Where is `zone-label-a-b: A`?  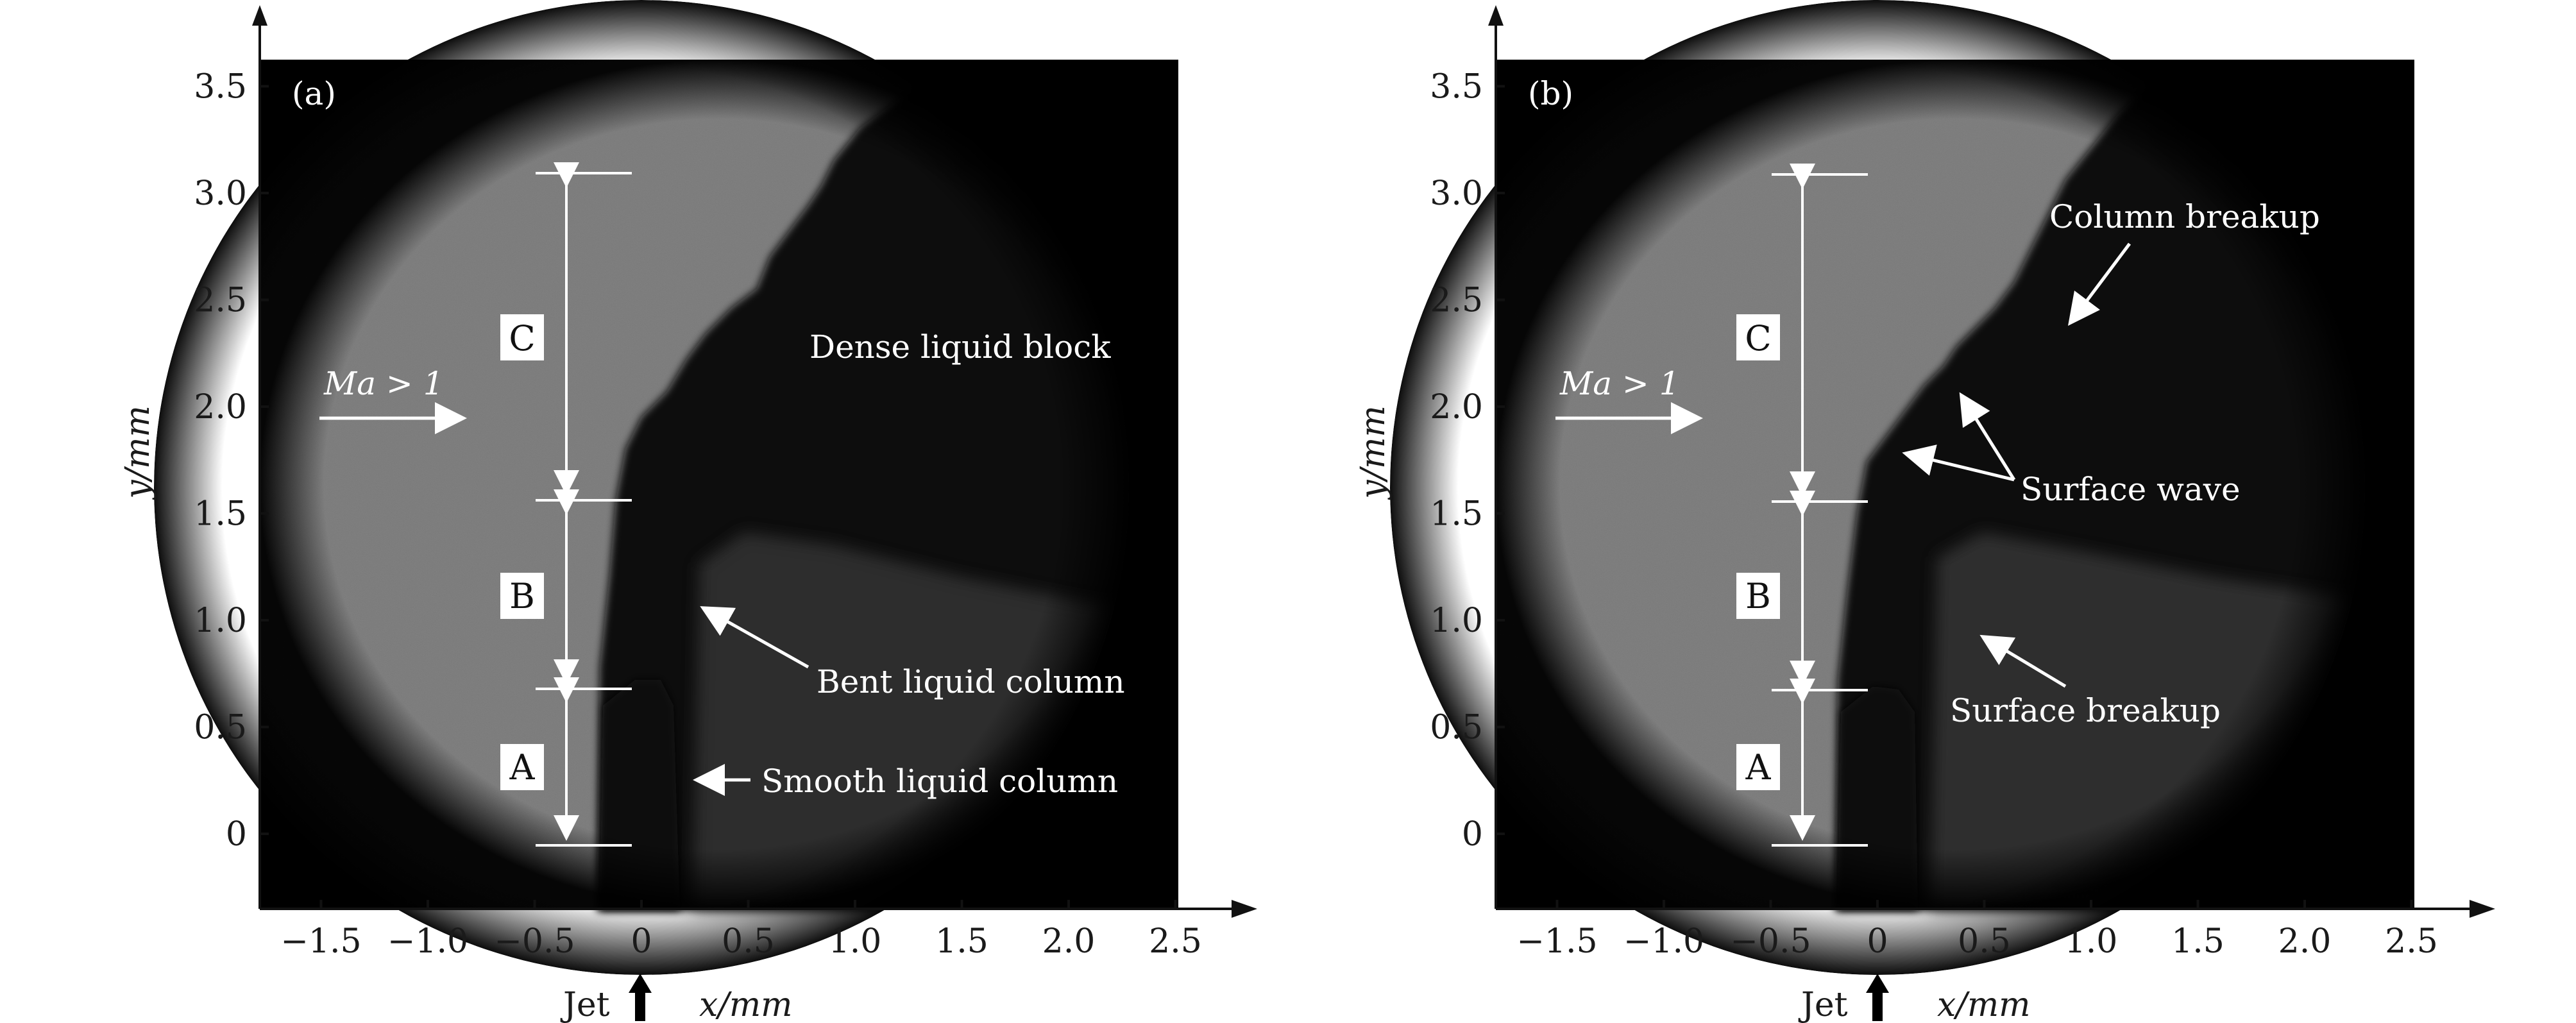 zone-label-a-b: A is located at coordinates (1758, 767).